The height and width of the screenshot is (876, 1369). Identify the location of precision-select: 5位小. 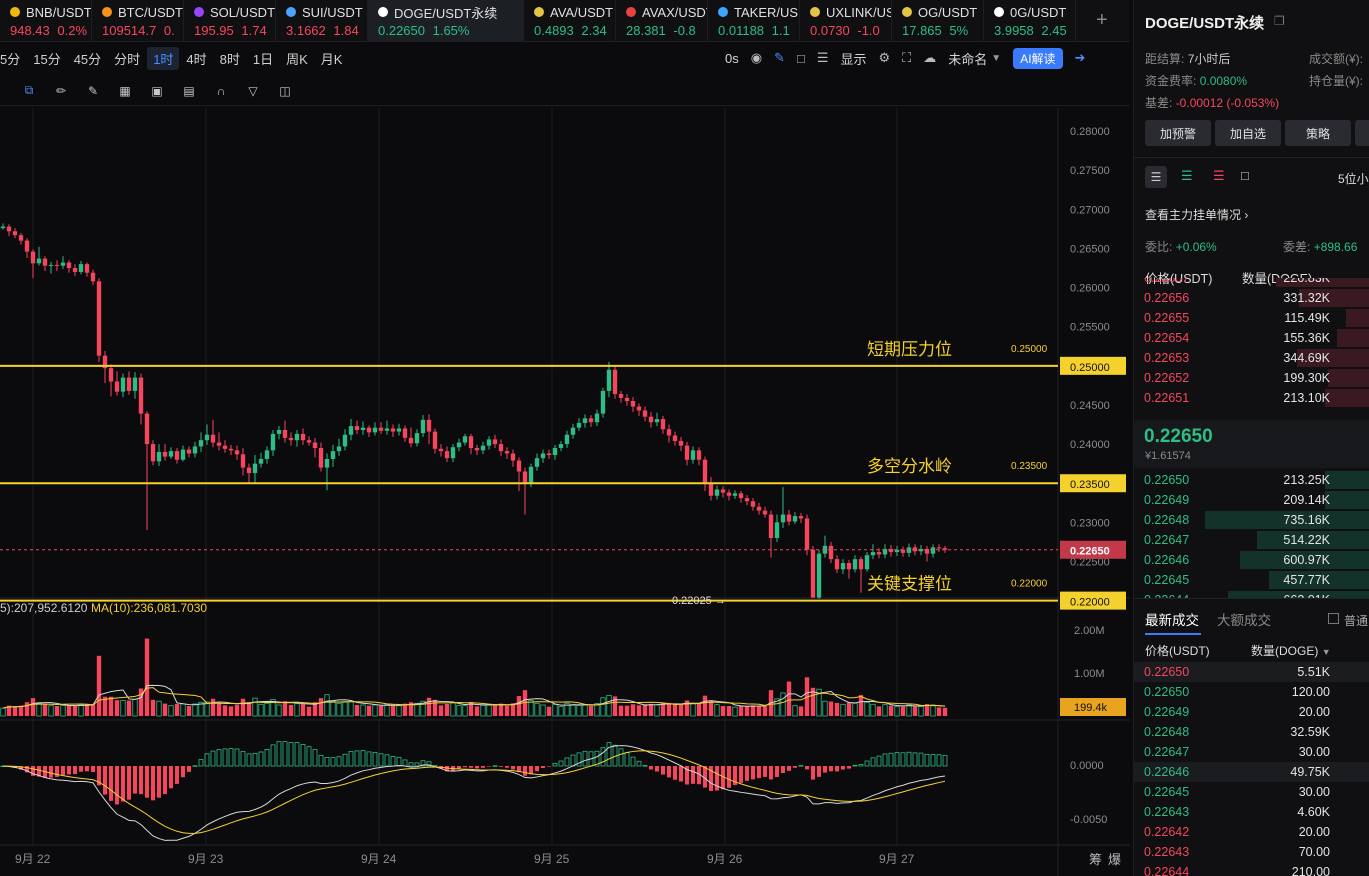
(1353, 179).